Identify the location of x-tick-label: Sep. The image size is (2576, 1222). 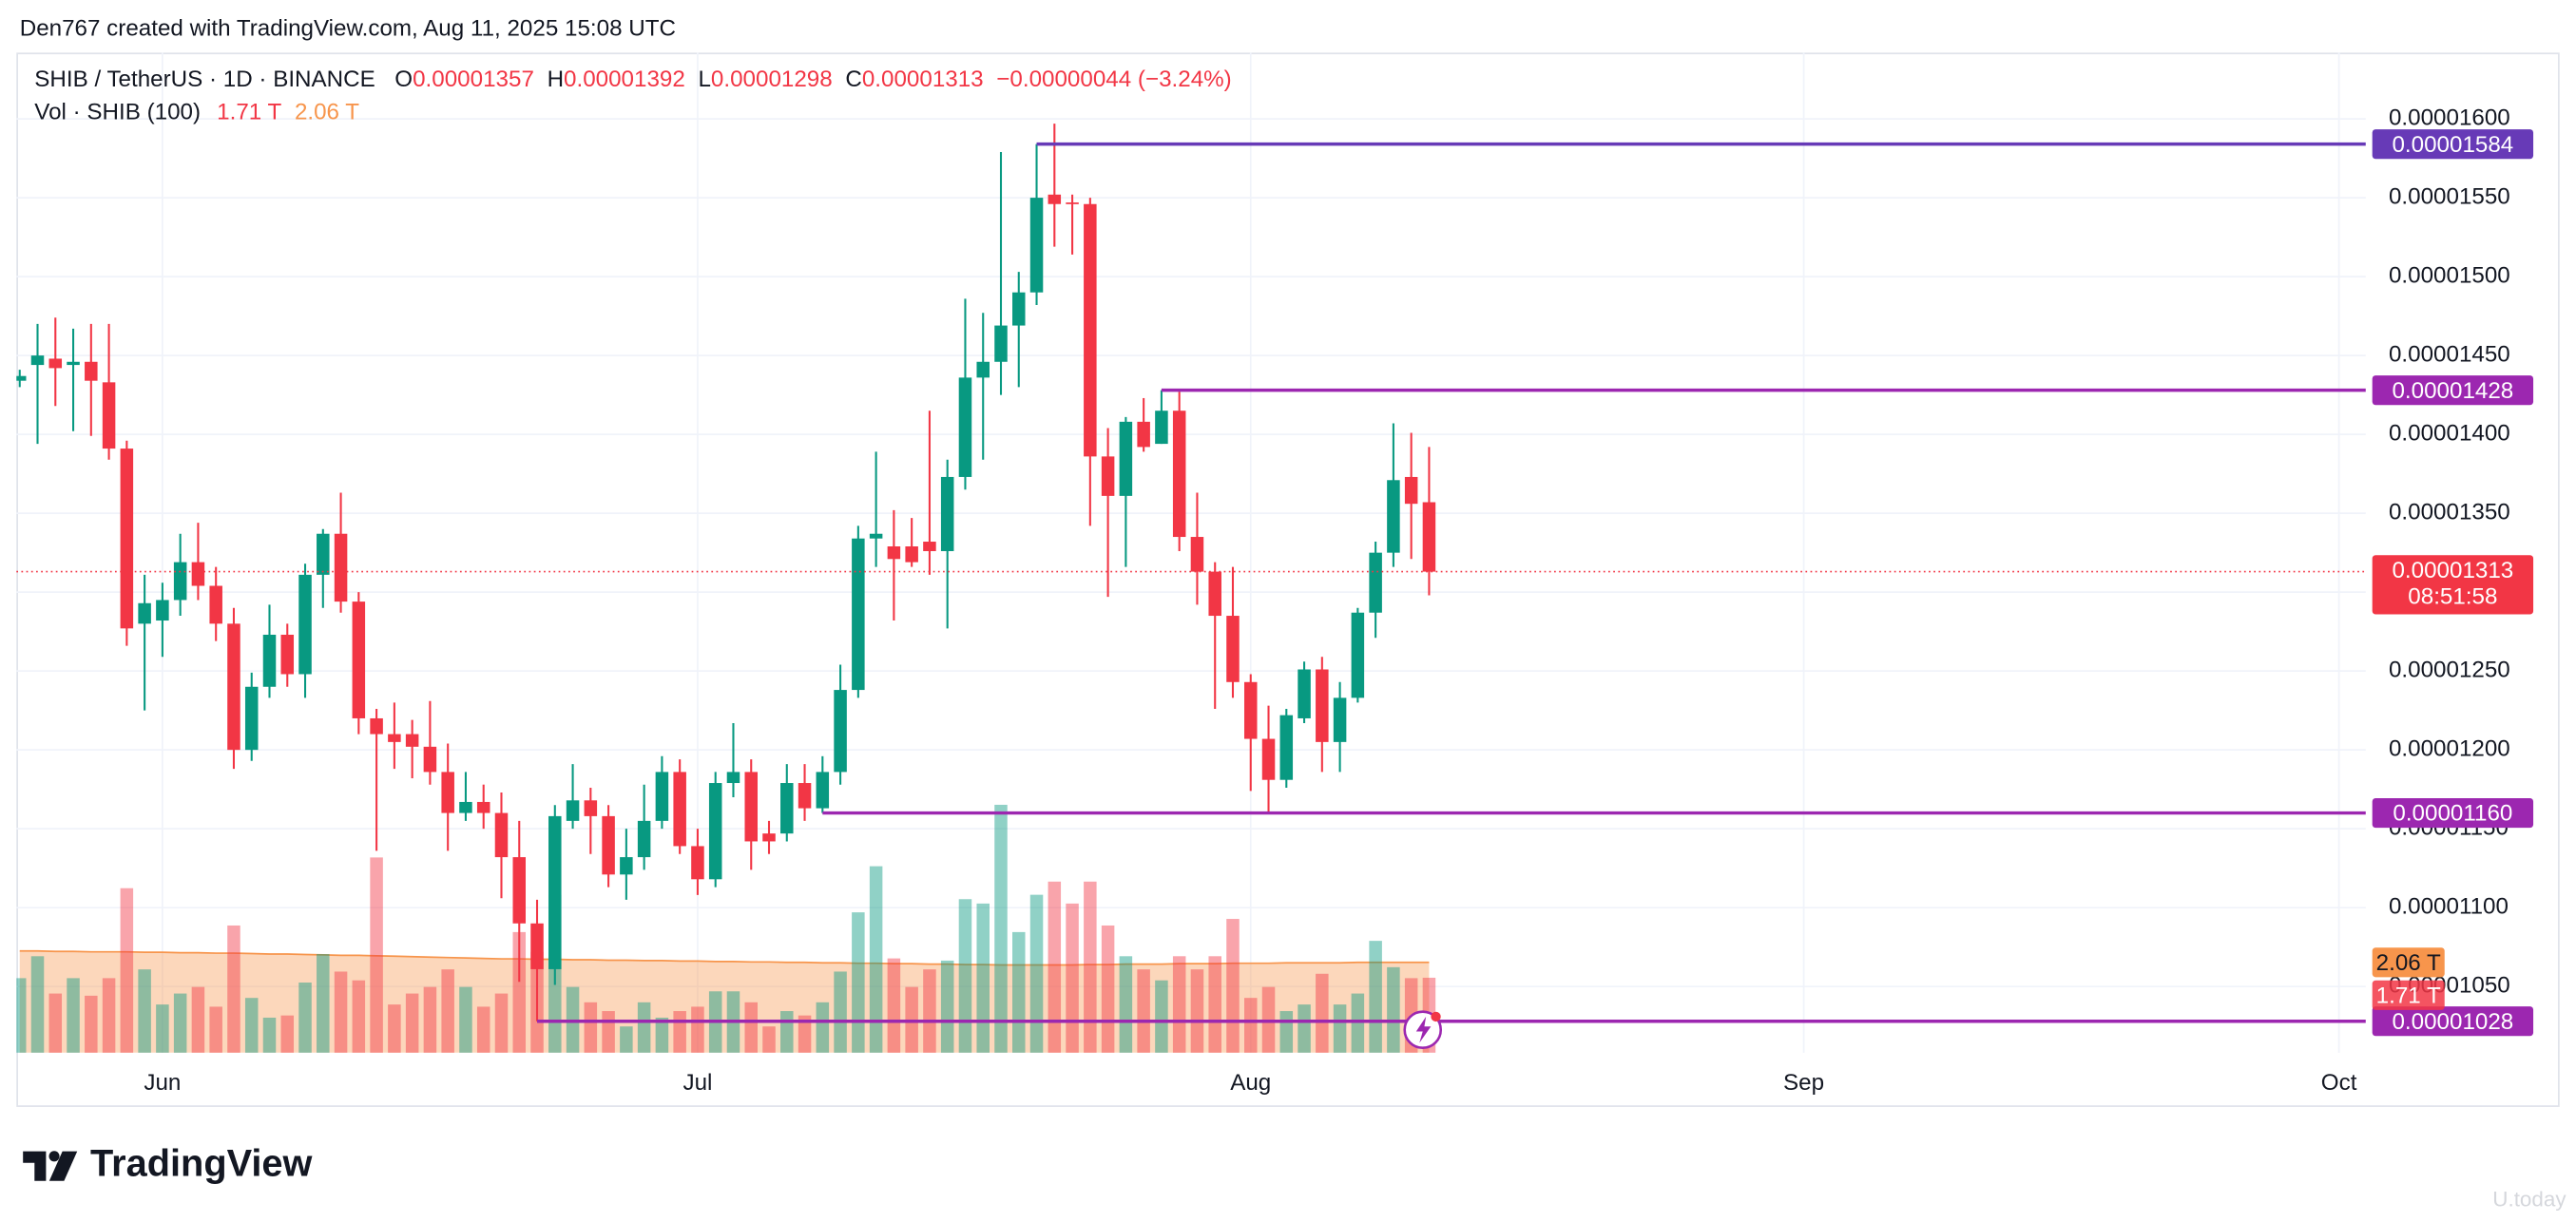
(1803, 1083).